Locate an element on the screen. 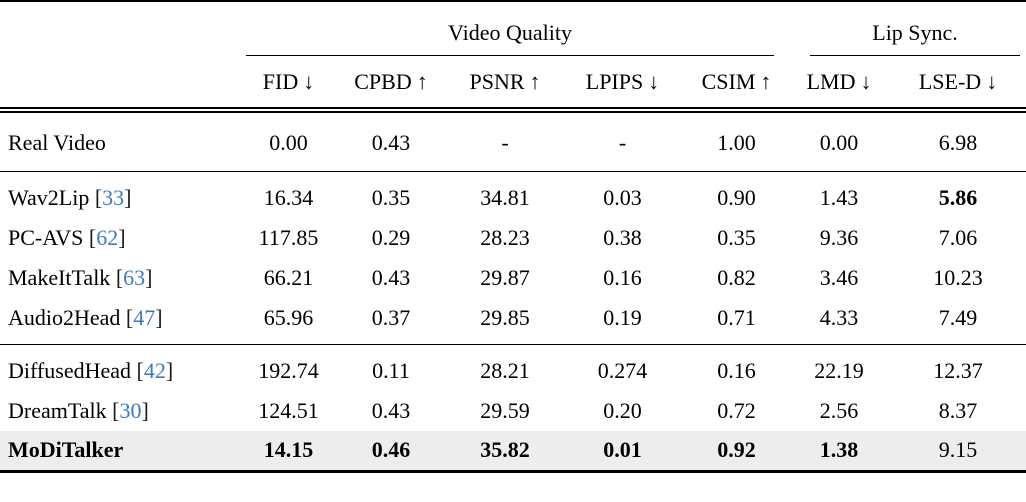 This screenshot has width=1026, height=502. cell-lmd: 2.56 is located at coordinates (839, 410).